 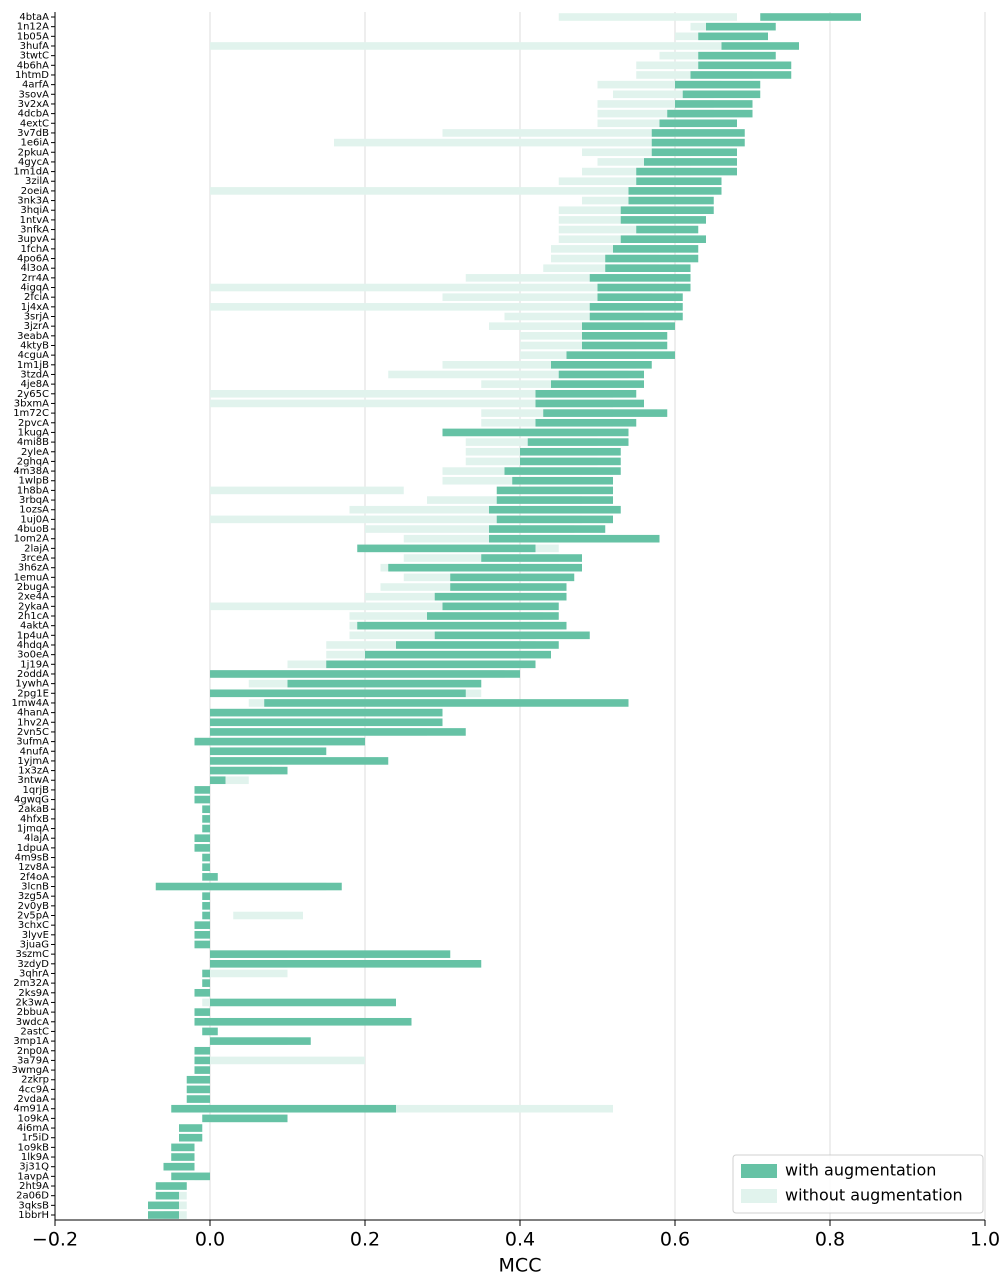 I want to click on y-tick-label: 3lyvE, so click(x=35, y=935).